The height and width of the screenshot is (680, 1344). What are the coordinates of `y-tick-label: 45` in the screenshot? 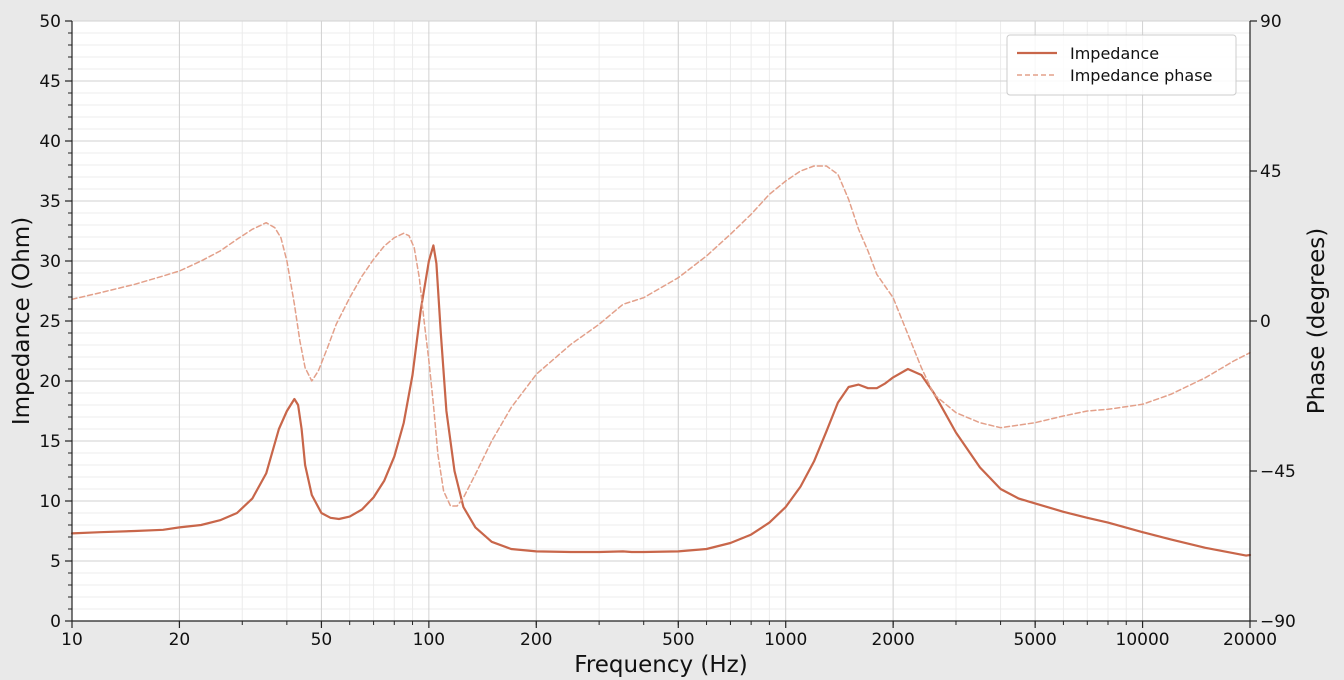 It's located at (50, 82).